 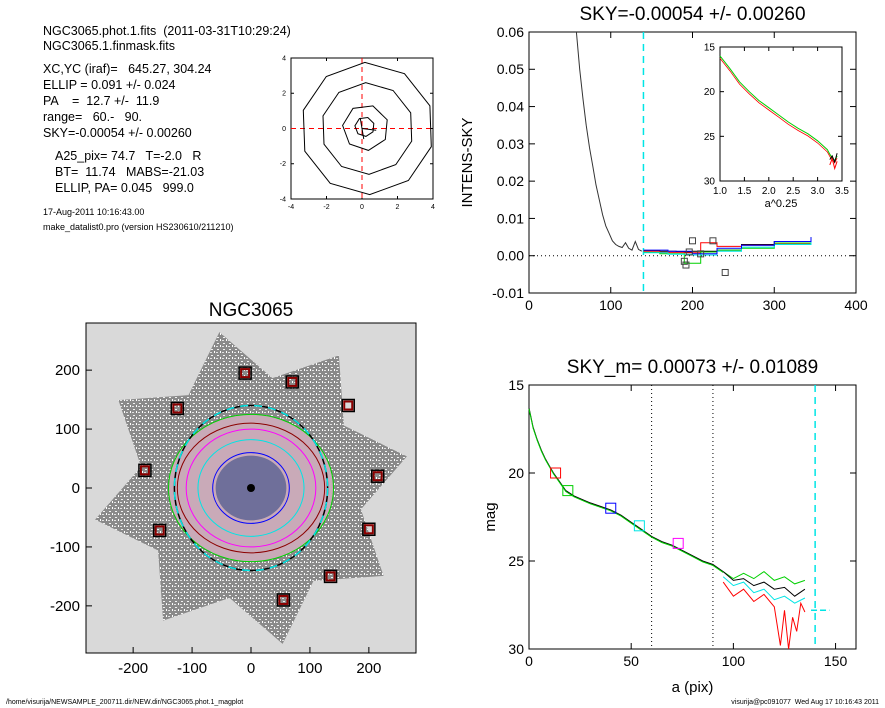 I want to click on mag-frame, so click(x=692, y=517).